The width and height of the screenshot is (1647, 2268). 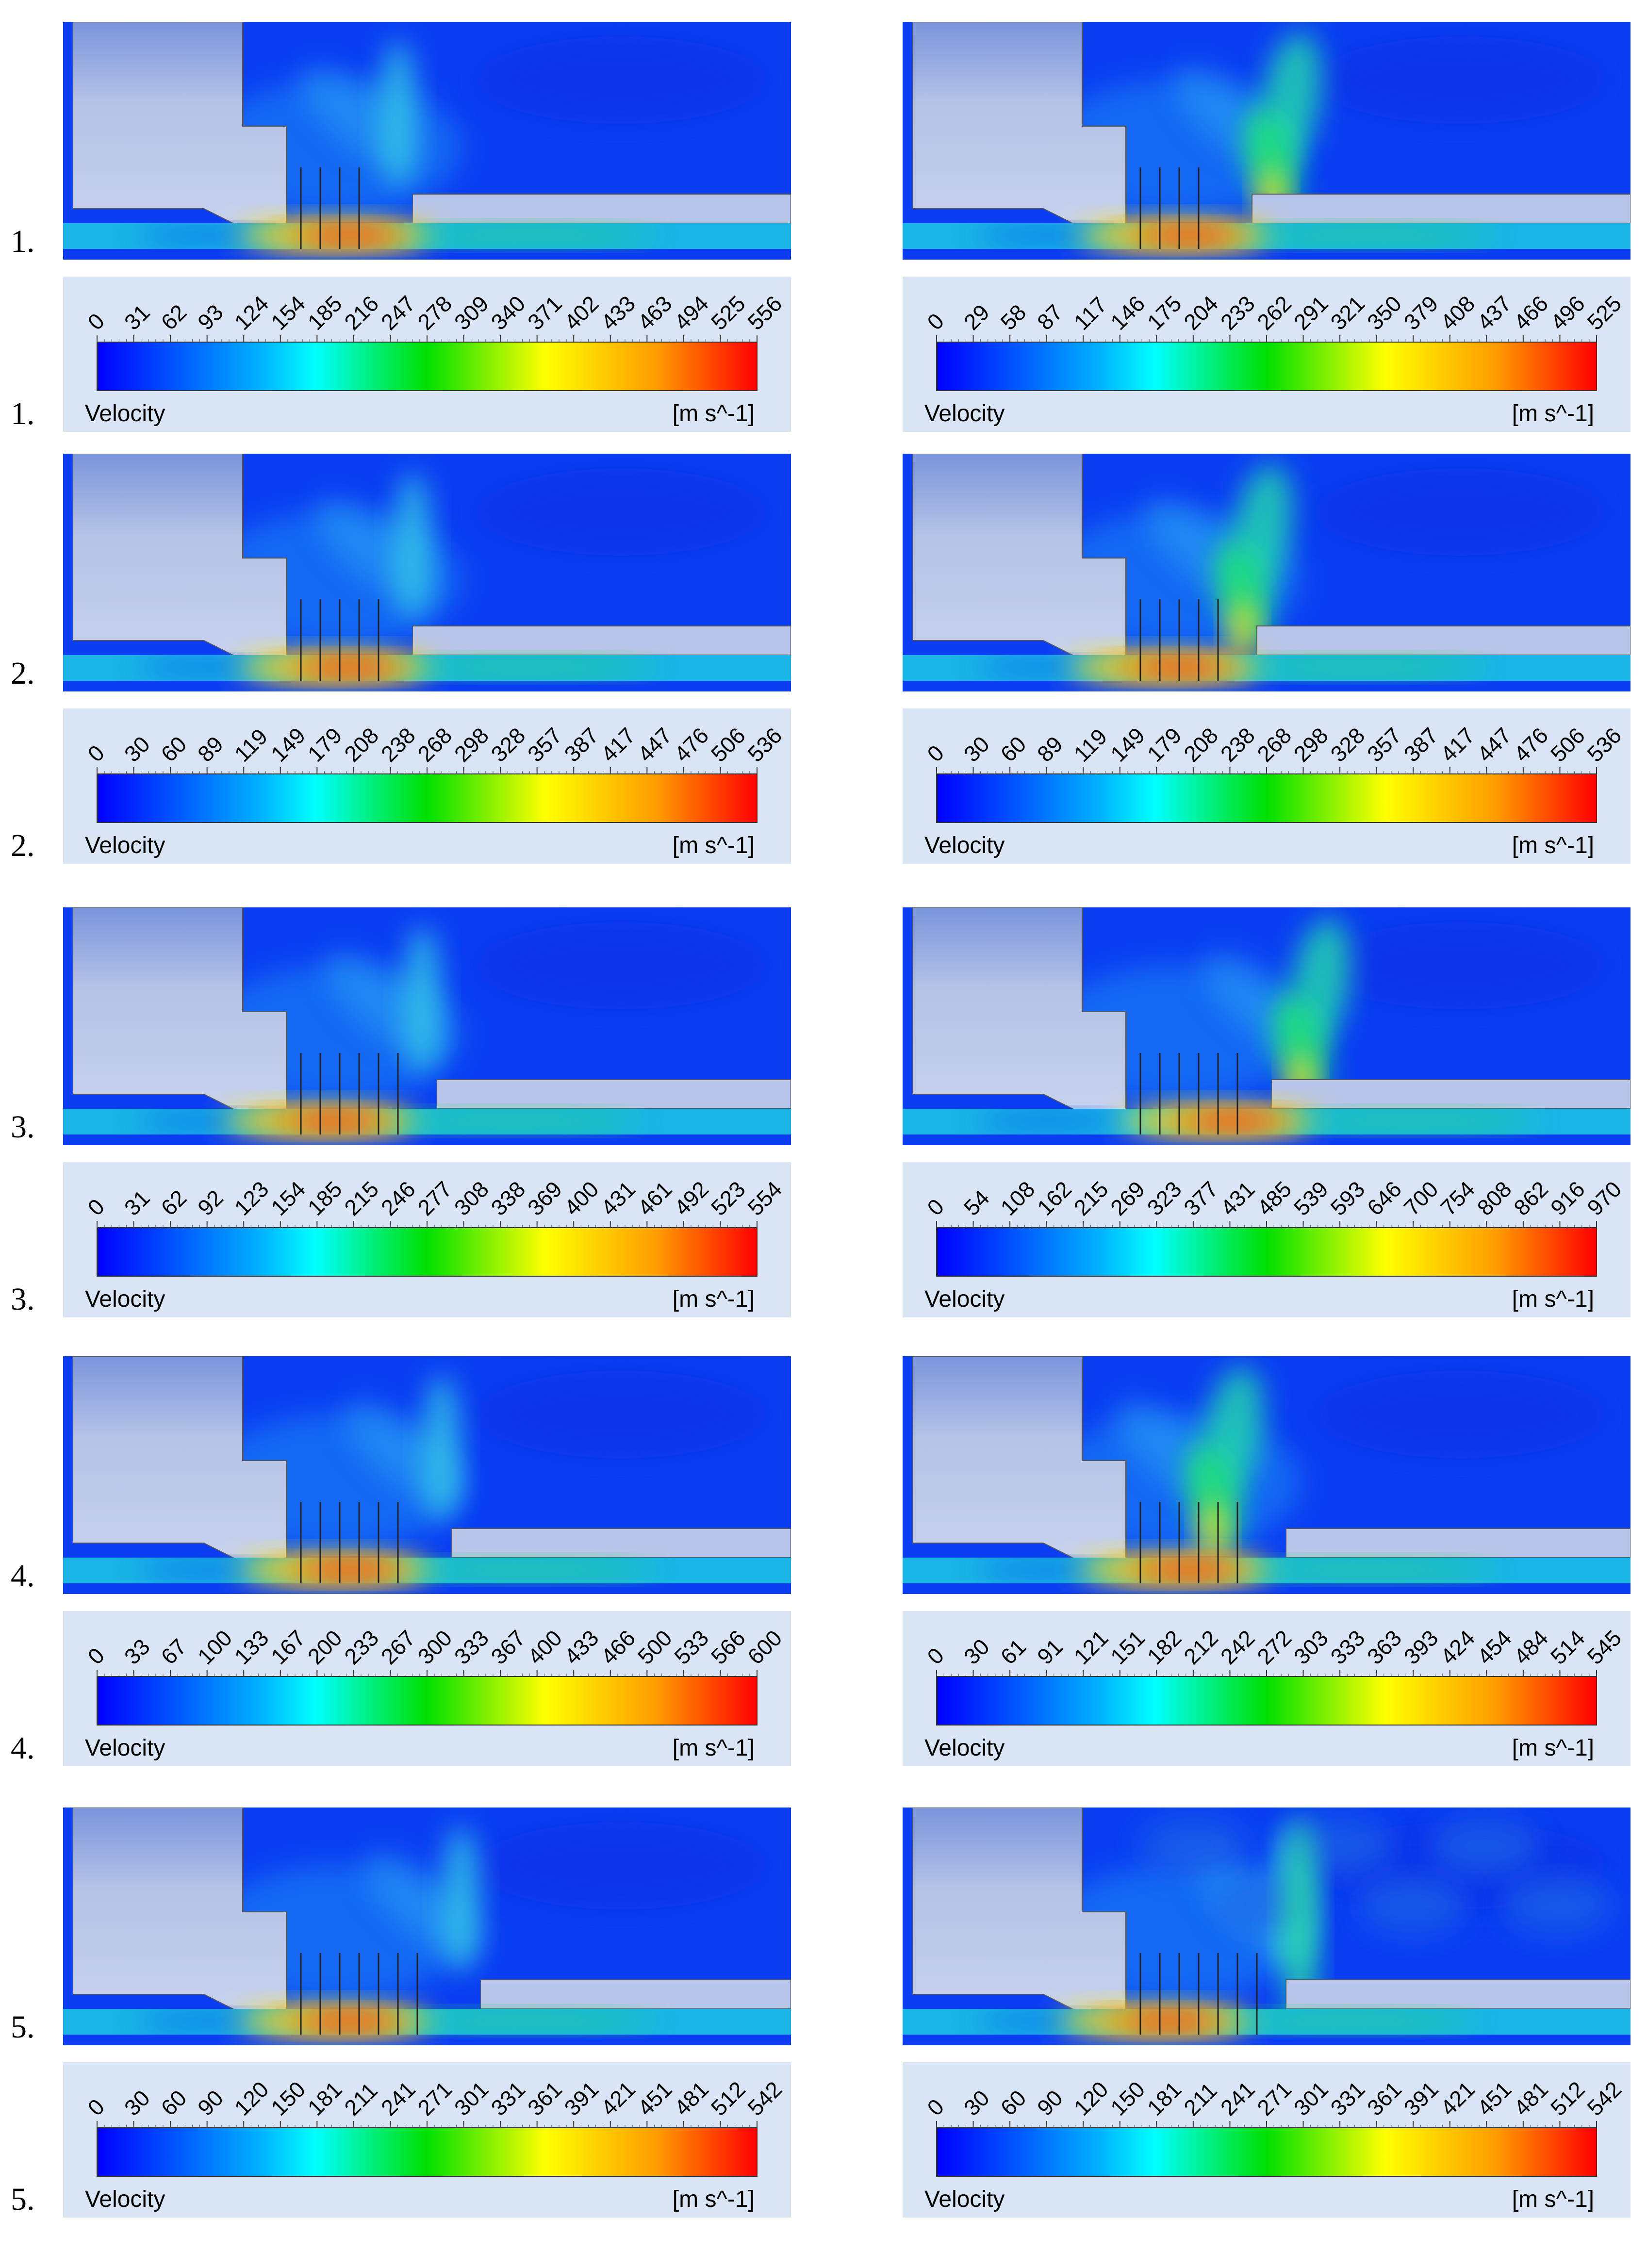 I want to click on tick-label: 268, so click(x=1274, y=745).